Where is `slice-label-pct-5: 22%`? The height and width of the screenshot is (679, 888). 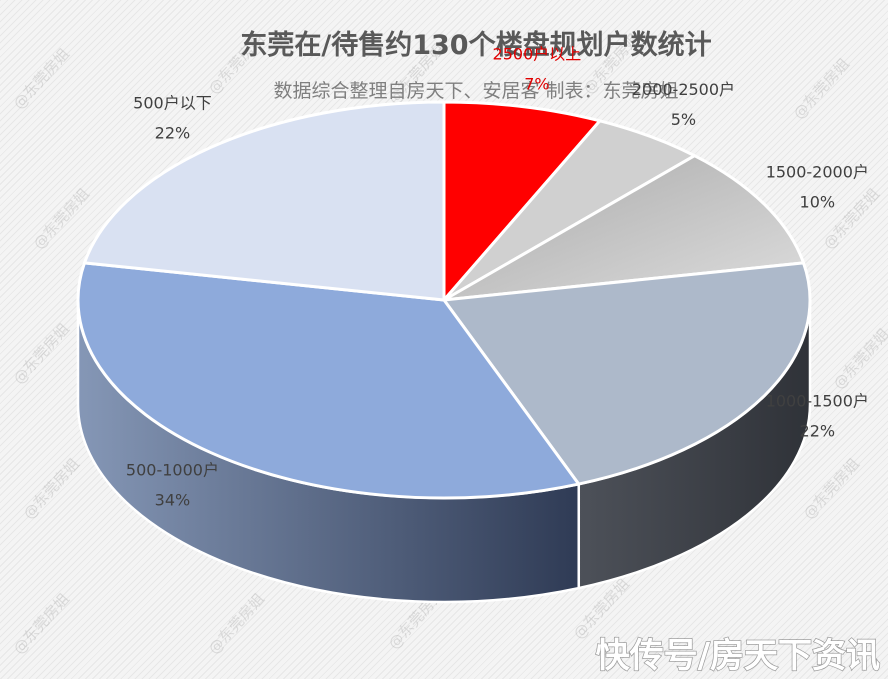 slice-label-pct-5: 22% is located at coordinates (173, 133).